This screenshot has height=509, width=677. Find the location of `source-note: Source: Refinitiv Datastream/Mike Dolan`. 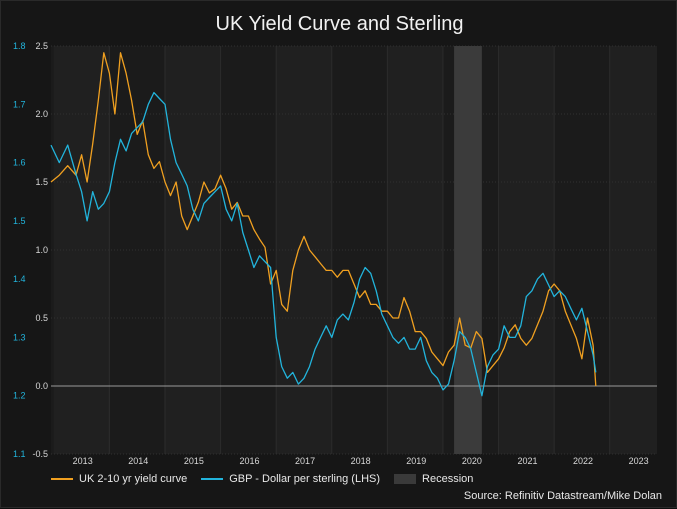

source-note: Source: Refinitiv Datastream/Mike Dolan is located at coordinates (562, 496).